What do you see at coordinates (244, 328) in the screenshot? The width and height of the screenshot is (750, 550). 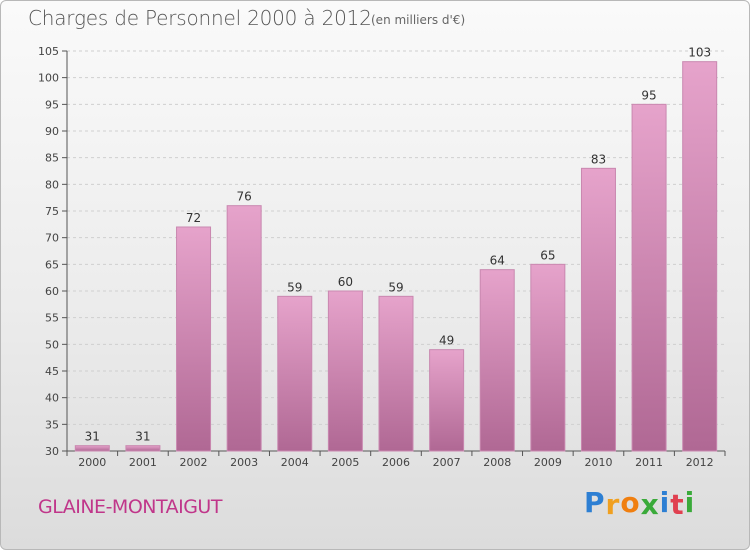 I see `bar-2003` at bounding box center [244, 328].